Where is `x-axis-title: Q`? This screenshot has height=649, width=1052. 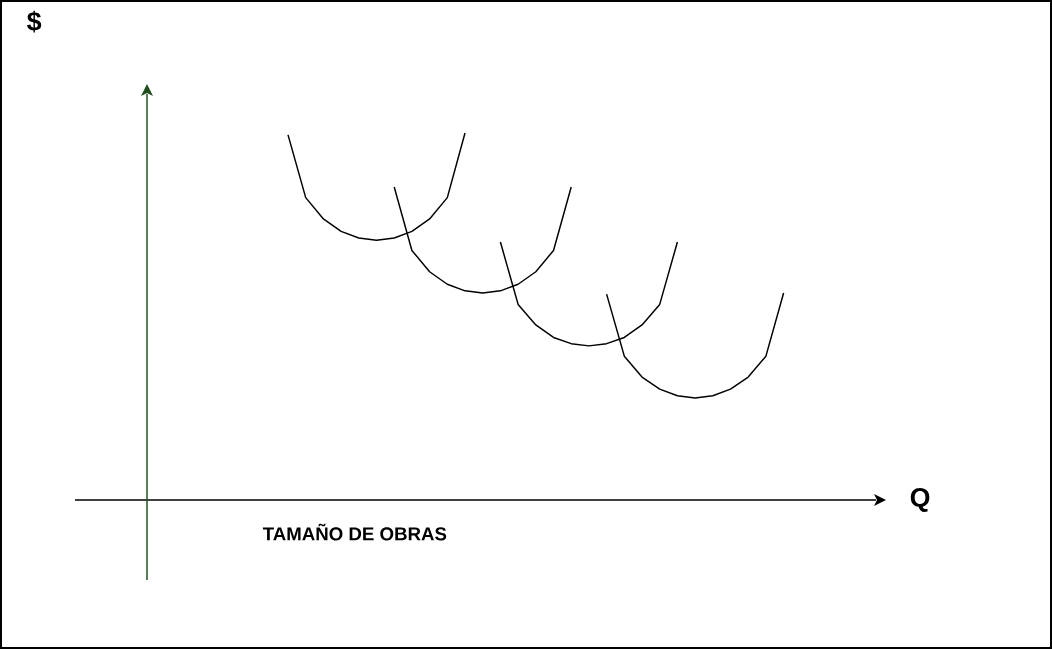 x-axis-title: Q is located at coordinates (920, 500).